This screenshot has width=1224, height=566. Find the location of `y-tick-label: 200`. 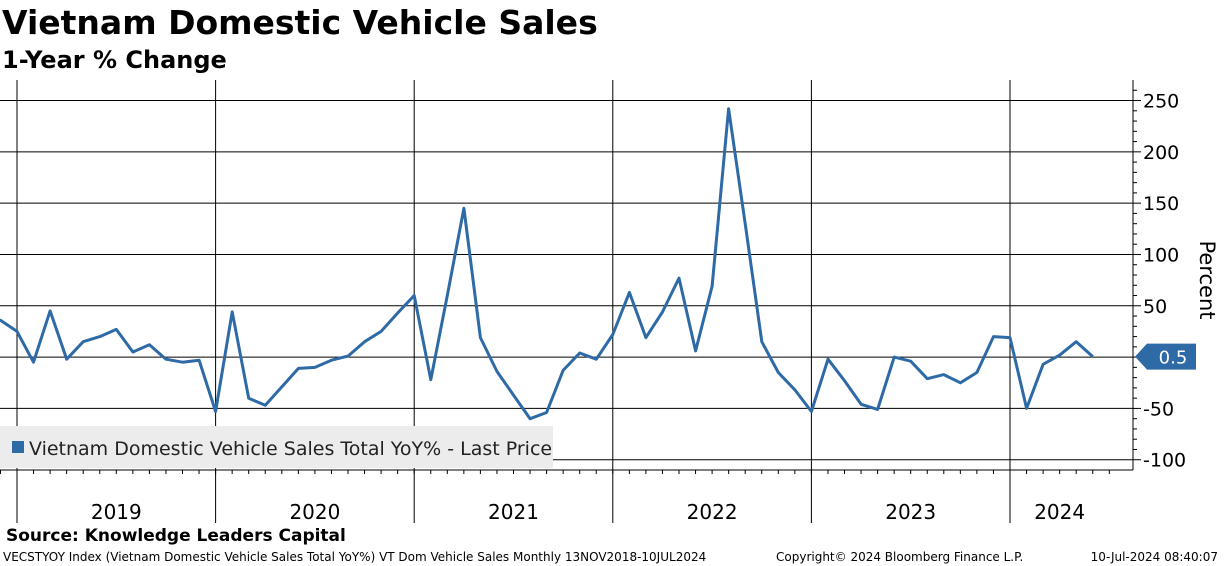

y-tick-label: 200 is located at coordinates (1161, 153).